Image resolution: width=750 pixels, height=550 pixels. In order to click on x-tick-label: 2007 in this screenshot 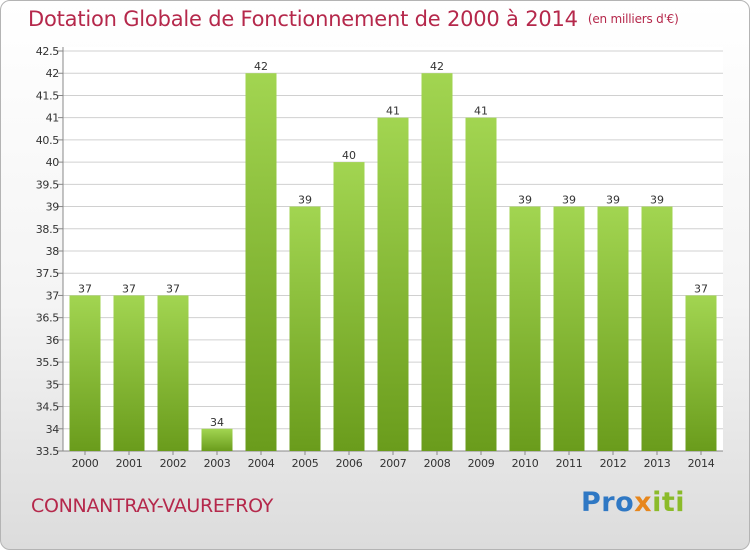, I will do `click(393, 463)`.